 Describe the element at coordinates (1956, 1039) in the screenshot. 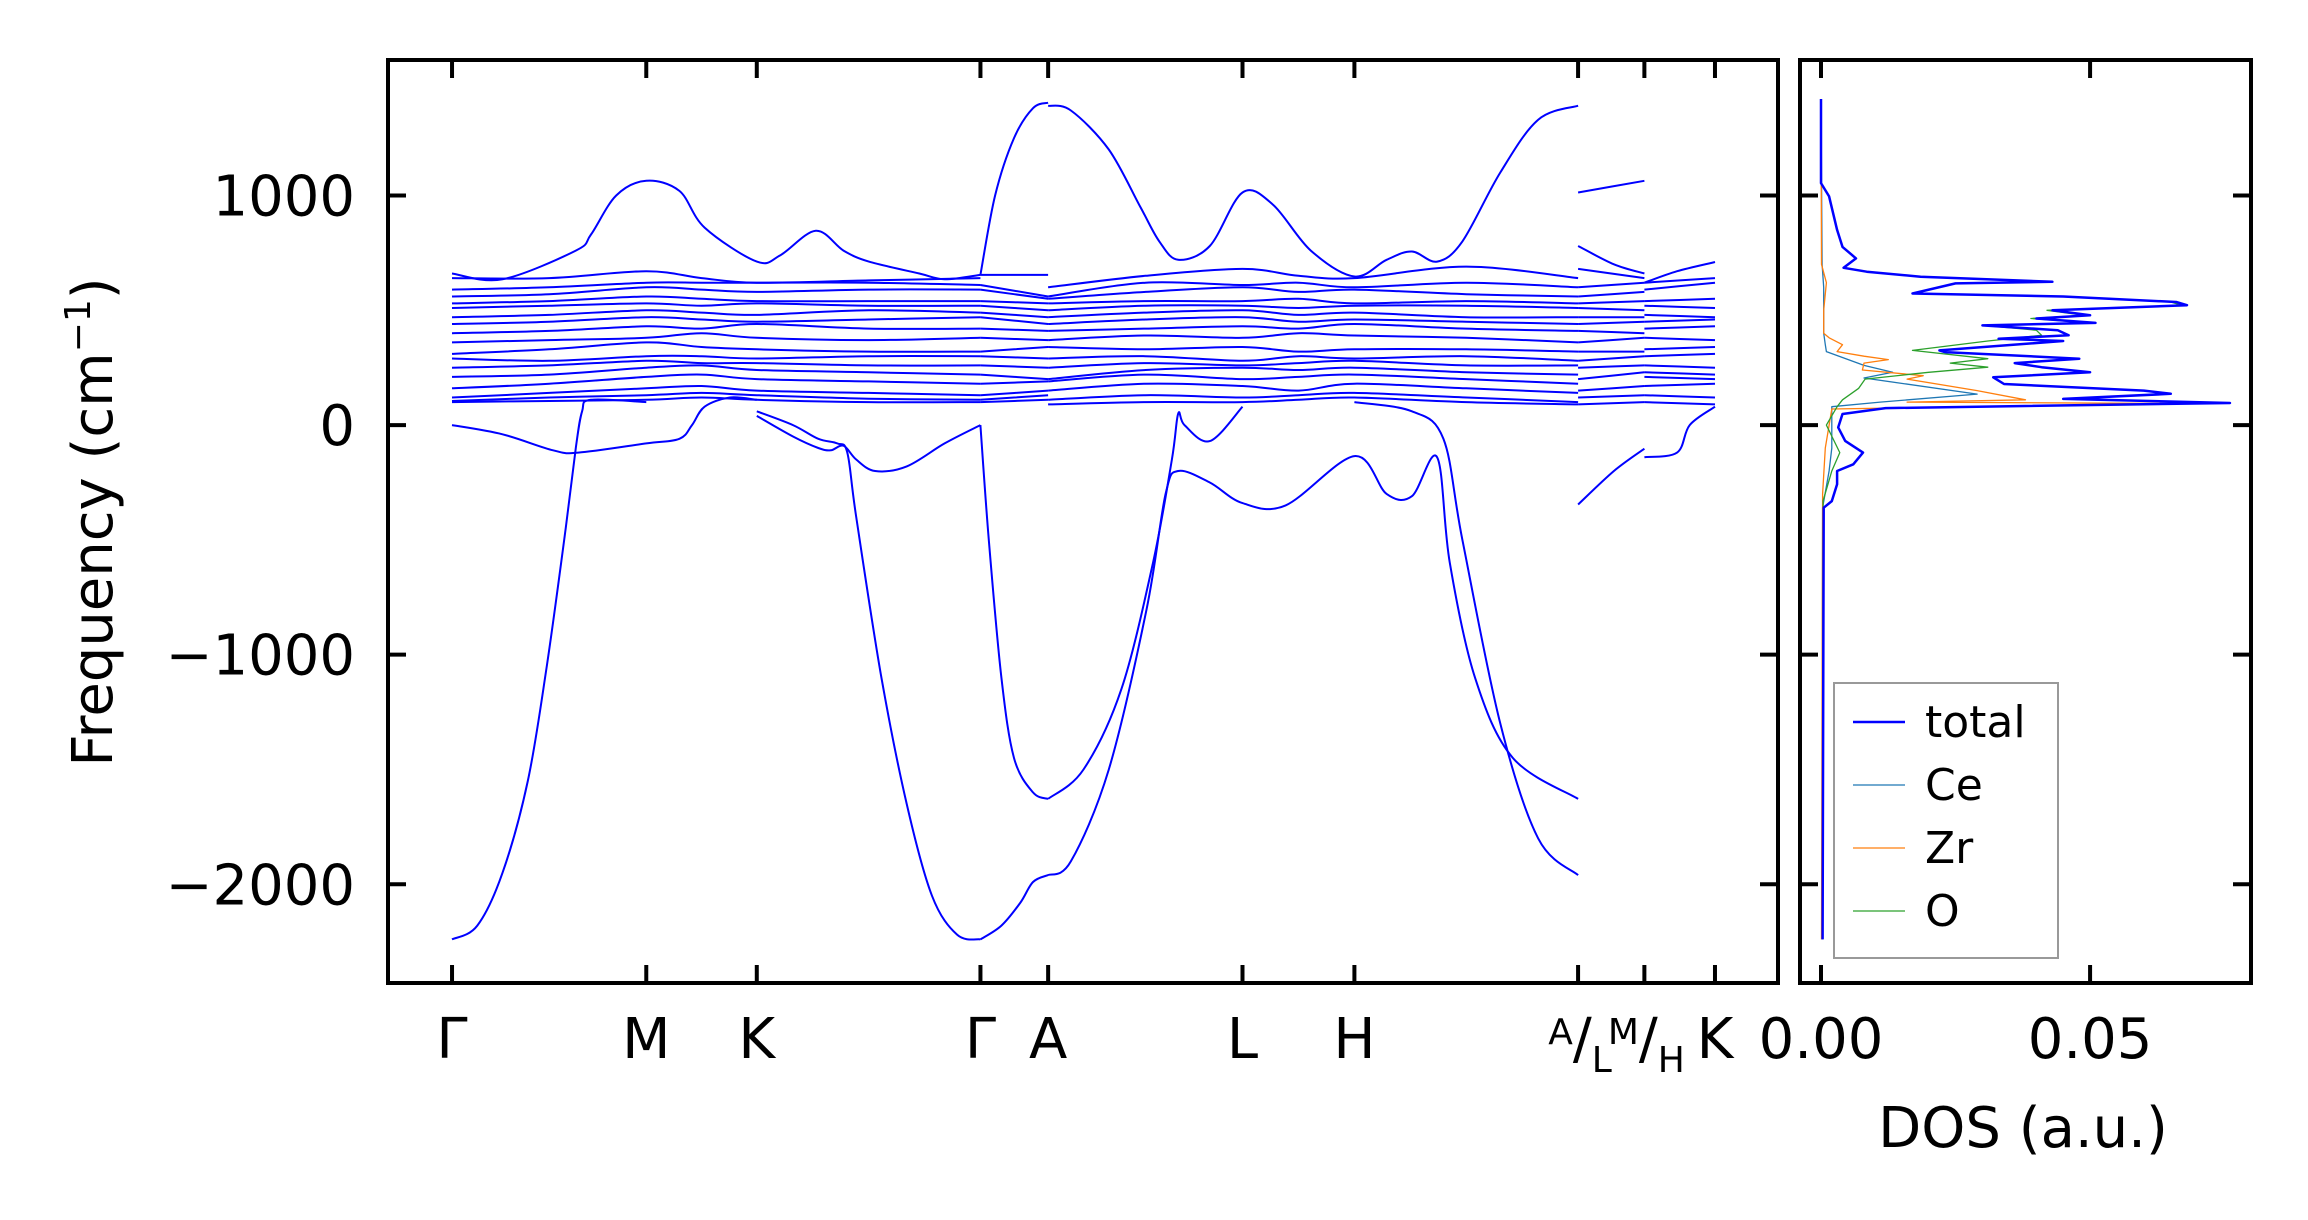

I see `dos-x-tick-labels: 0.00 0.05` at that location.